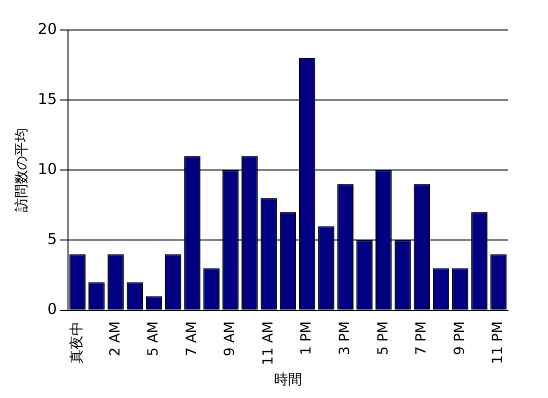  Describe the element at coordinates (230, 338) in the screenshot. I see `x-tick-label: 9 AM` at that location.